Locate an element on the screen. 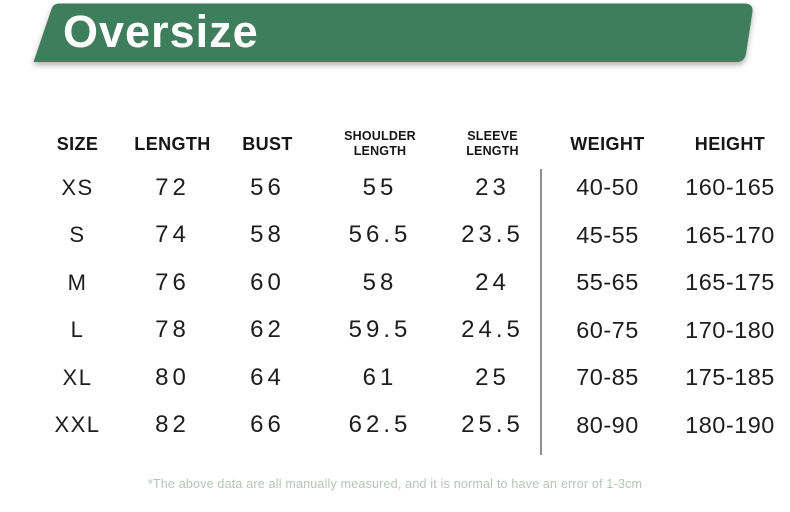  header-weight: WEIGHT is located at coordinates (607, 143).